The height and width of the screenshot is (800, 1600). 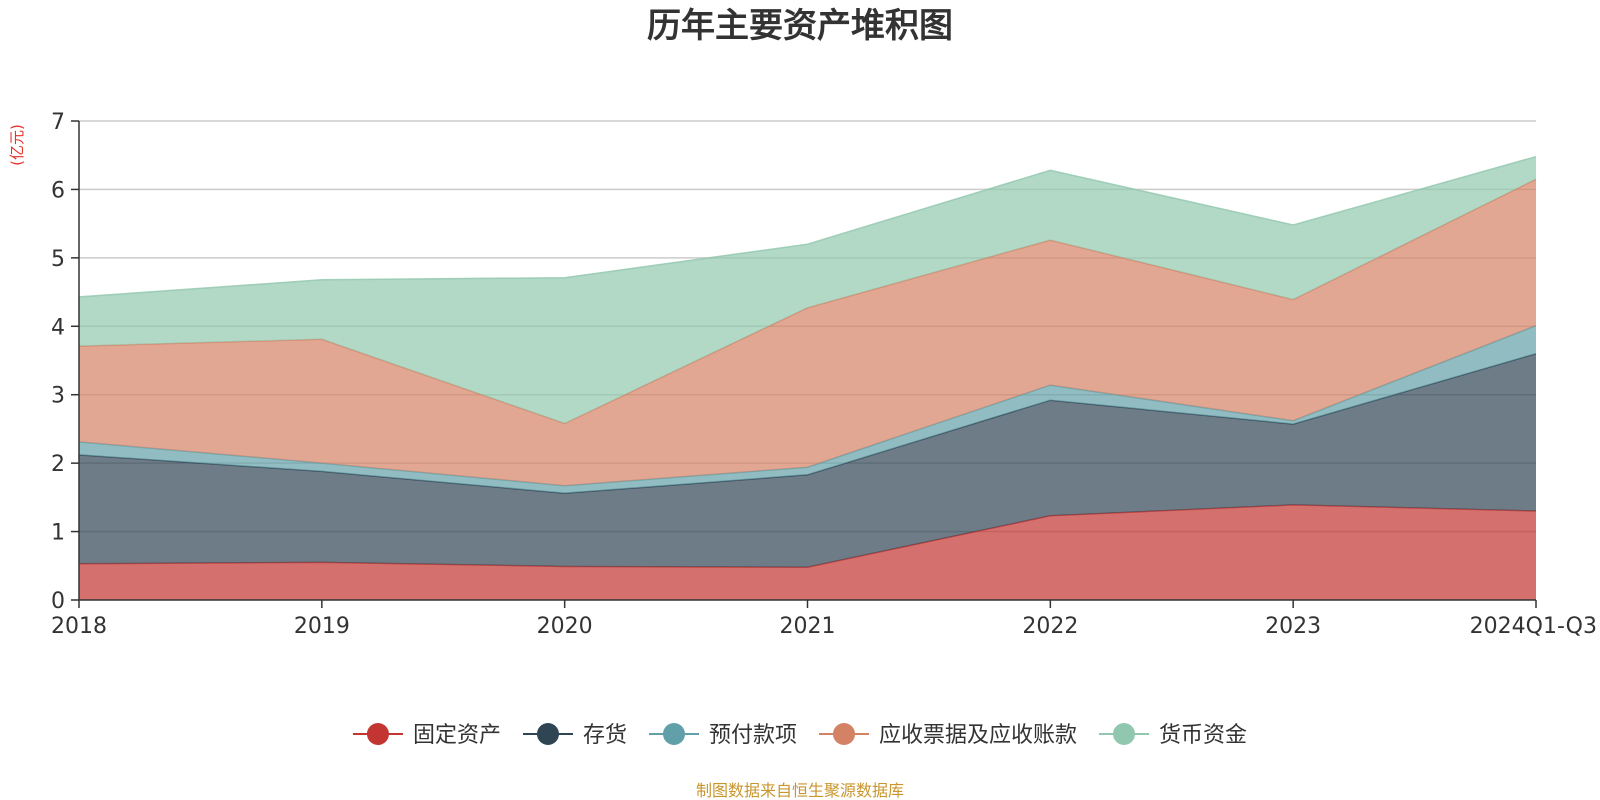 What do you see at coordinates (79, 626) in the screenshot?
I see `x-tick-label: 2018` at bounding box center [79, 626].